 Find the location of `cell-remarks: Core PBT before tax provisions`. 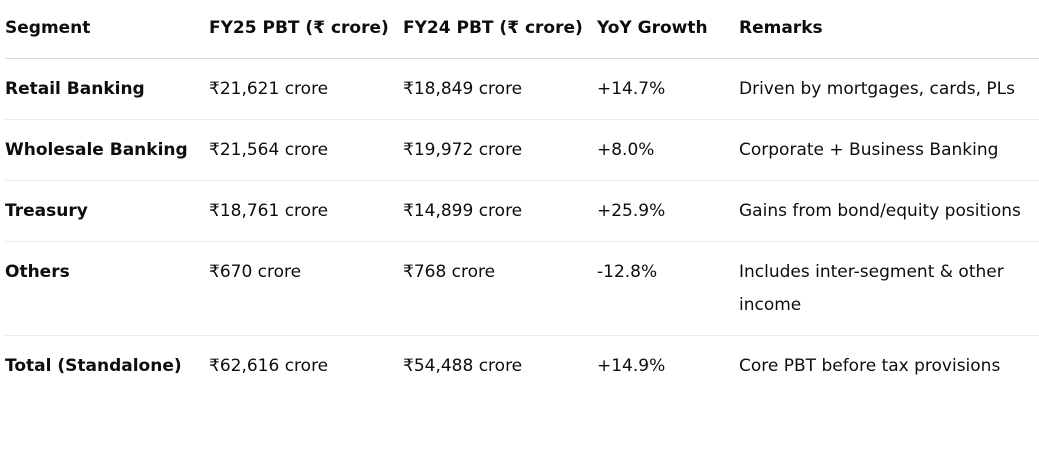

cell-remarks: Core PBT before tax provisions is located at coordinates (870, 366).